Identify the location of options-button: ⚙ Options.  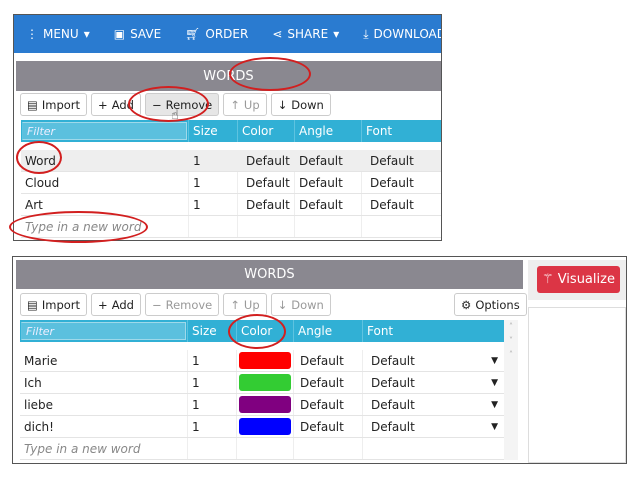
(490, 304).